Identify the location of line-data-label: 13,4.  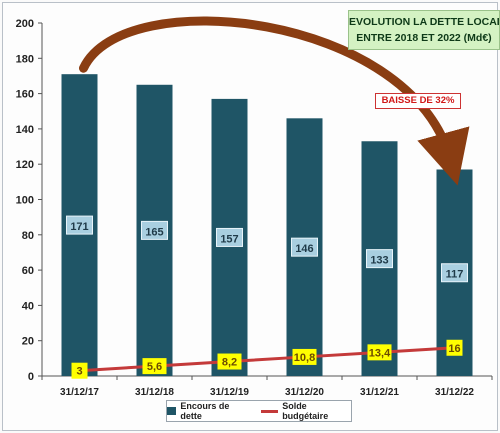
(380, 353).